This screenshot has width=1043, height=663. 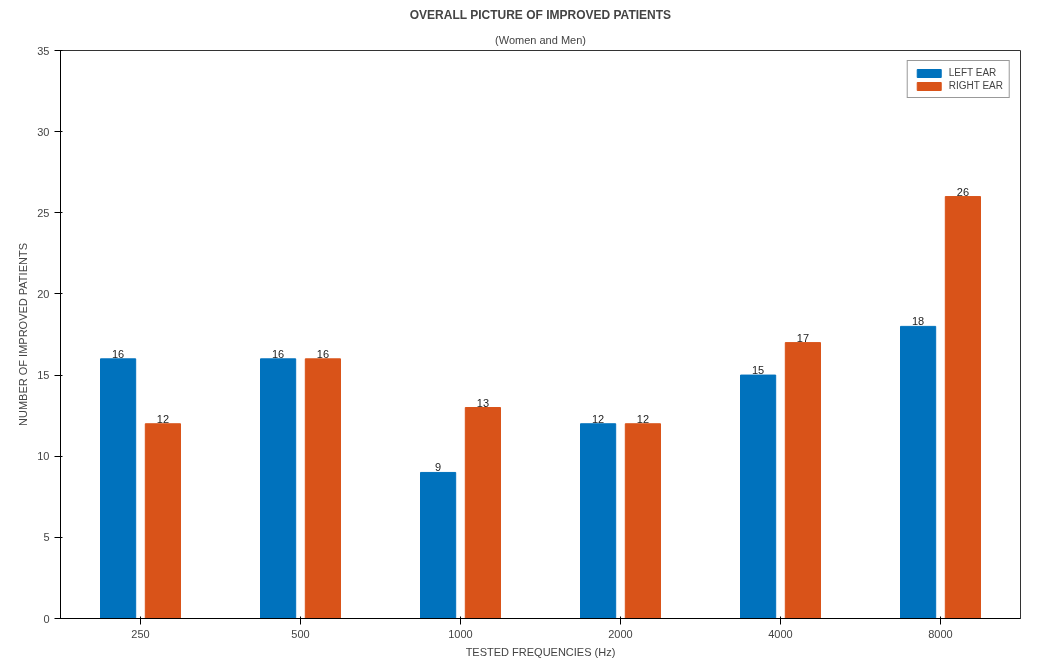 What do you see at coordinates (43, 293) in the screenshot?
I see `y-tick-label: 20` at bounding box center [43, 293].